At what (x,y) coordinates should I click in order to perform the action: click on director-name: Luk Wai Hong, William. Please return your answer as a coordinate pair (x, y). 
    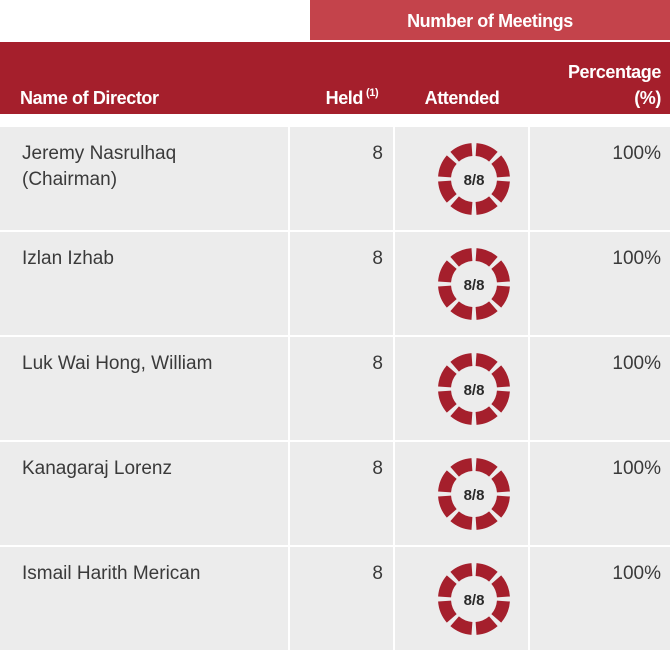
    Looking at the image, I should click on (117, 363).